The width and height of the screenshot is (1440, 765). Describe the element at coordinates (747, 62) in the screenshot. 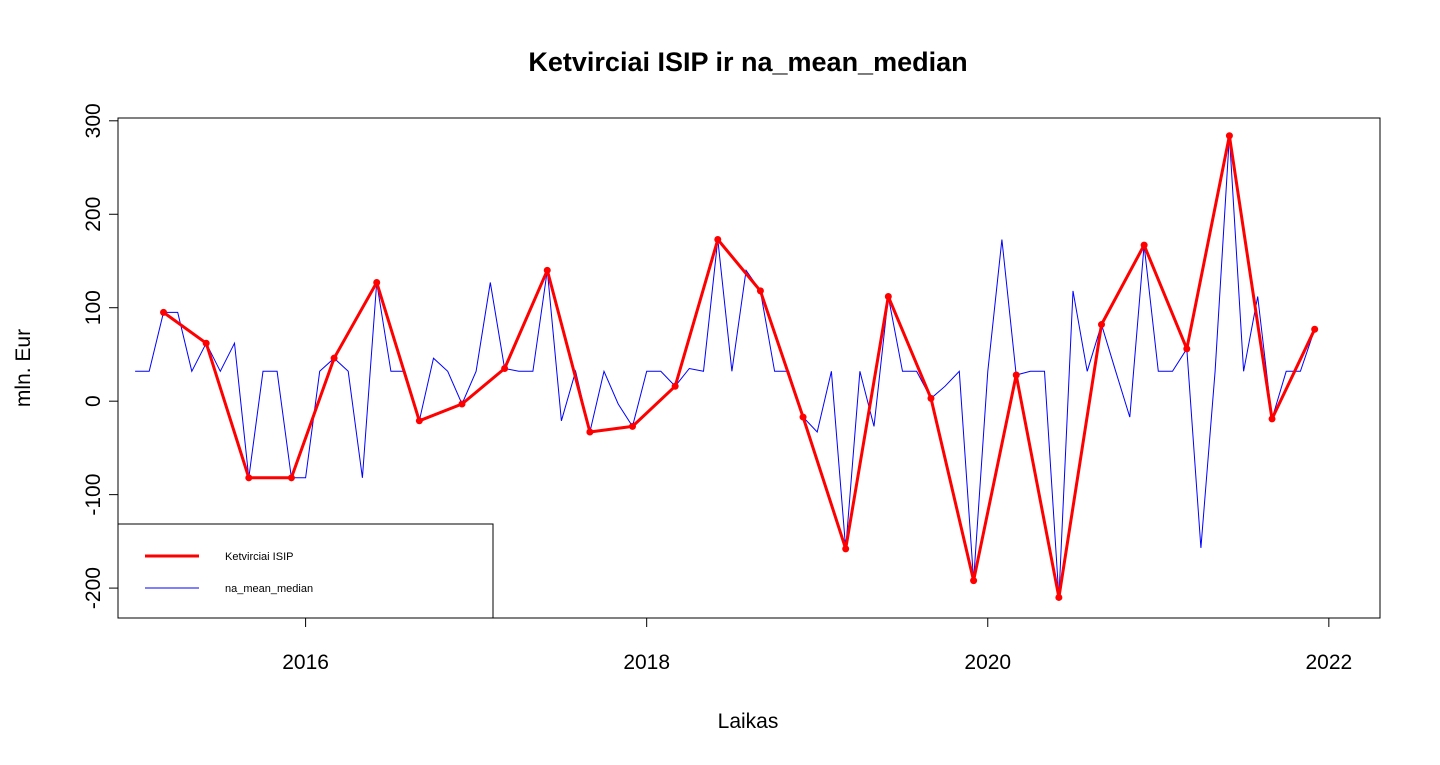

I see `chart-title: Ketvirciai ISIP ir na_mean_median` at that location.